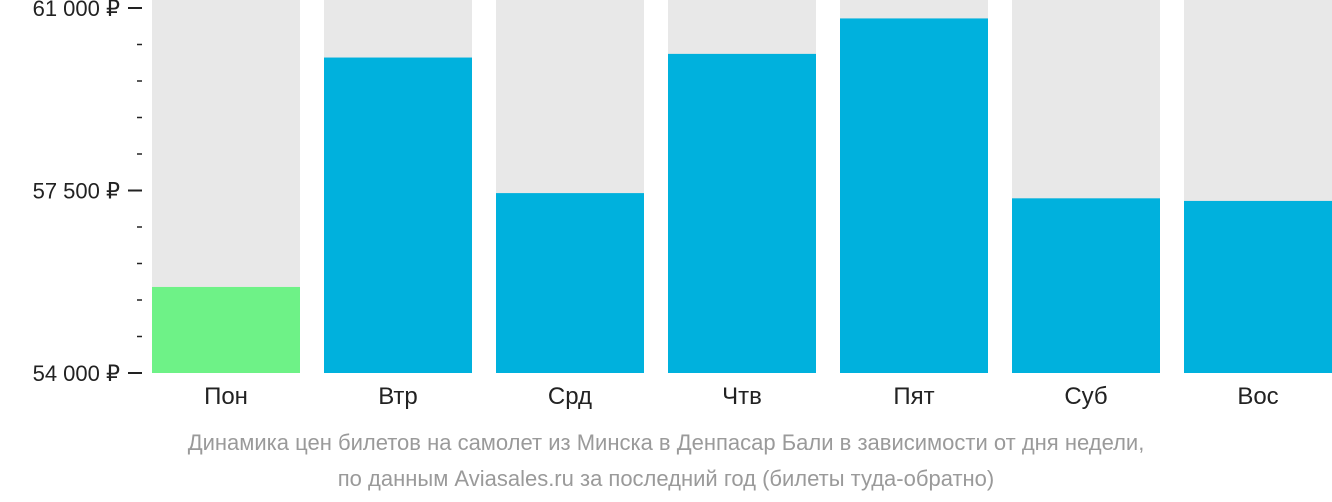 The height and width of the screenshot is (502, 1332). Describe the element at coordinates (570, 396) in the screenshot. I see `x-tick-label: Срд` at that location.